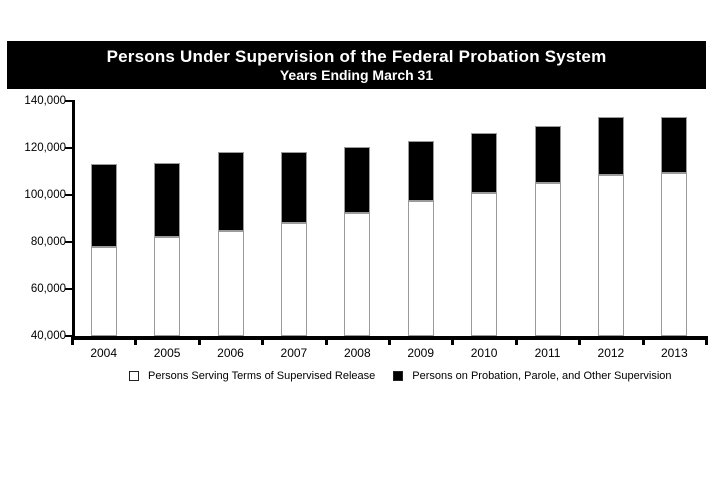 This screenshot has width=712, height=480. What do you see at coordinates (230, 353) in the screenshot?
I see `x-axis-category-label: 2006` at bounding box center [230, 353].